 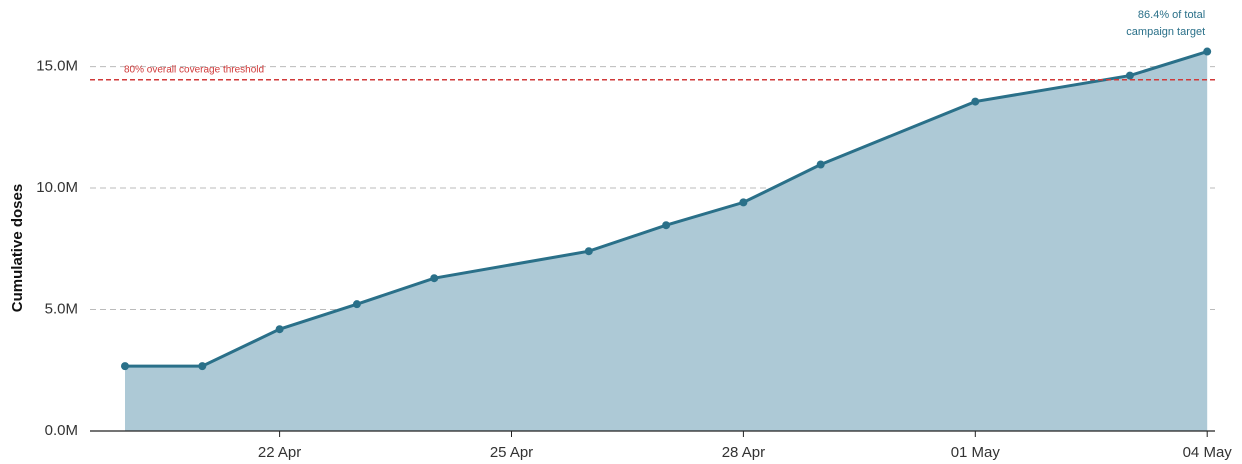 I want to click on threshold-label: 80% overall coverage threshold, so click(x=194, y=69).